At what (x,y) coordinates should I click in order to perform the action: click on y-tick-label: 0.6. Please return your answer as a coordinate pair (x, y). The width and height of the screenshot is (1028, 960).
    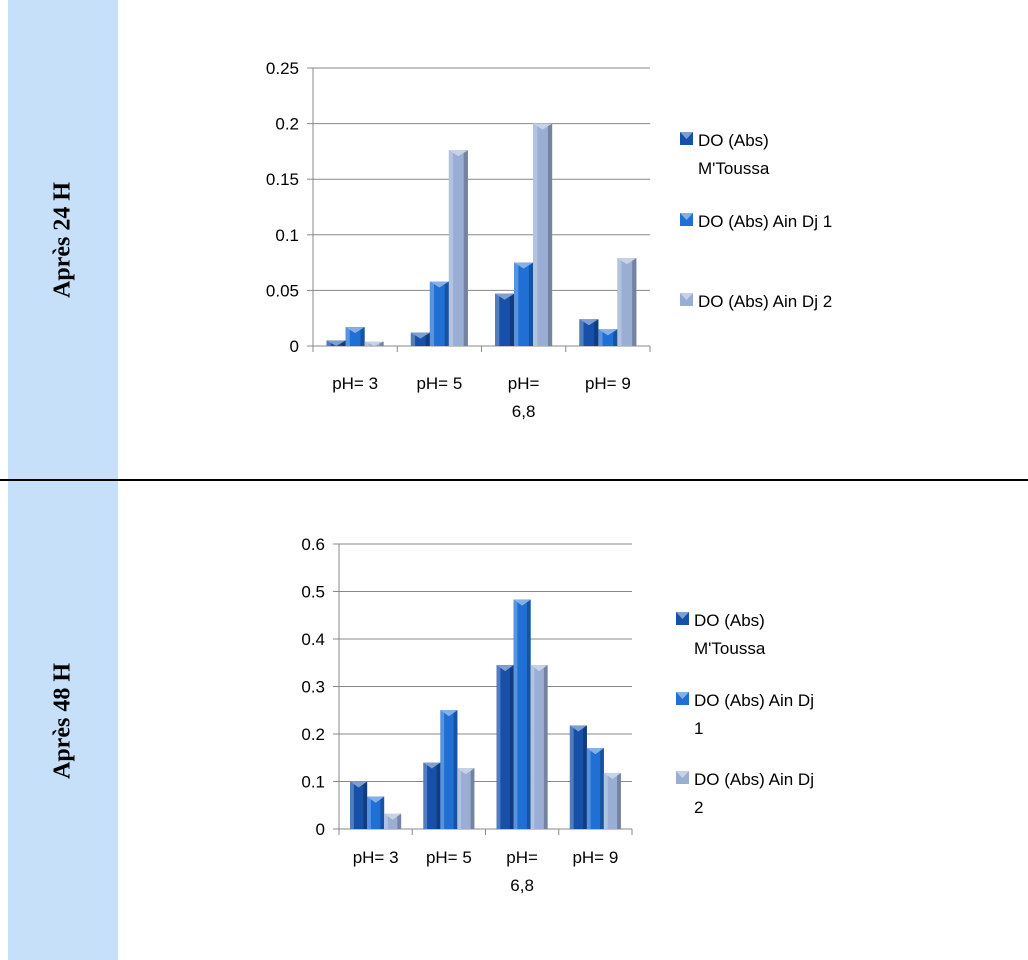
    Looking at the image, I should click on (313, 544).